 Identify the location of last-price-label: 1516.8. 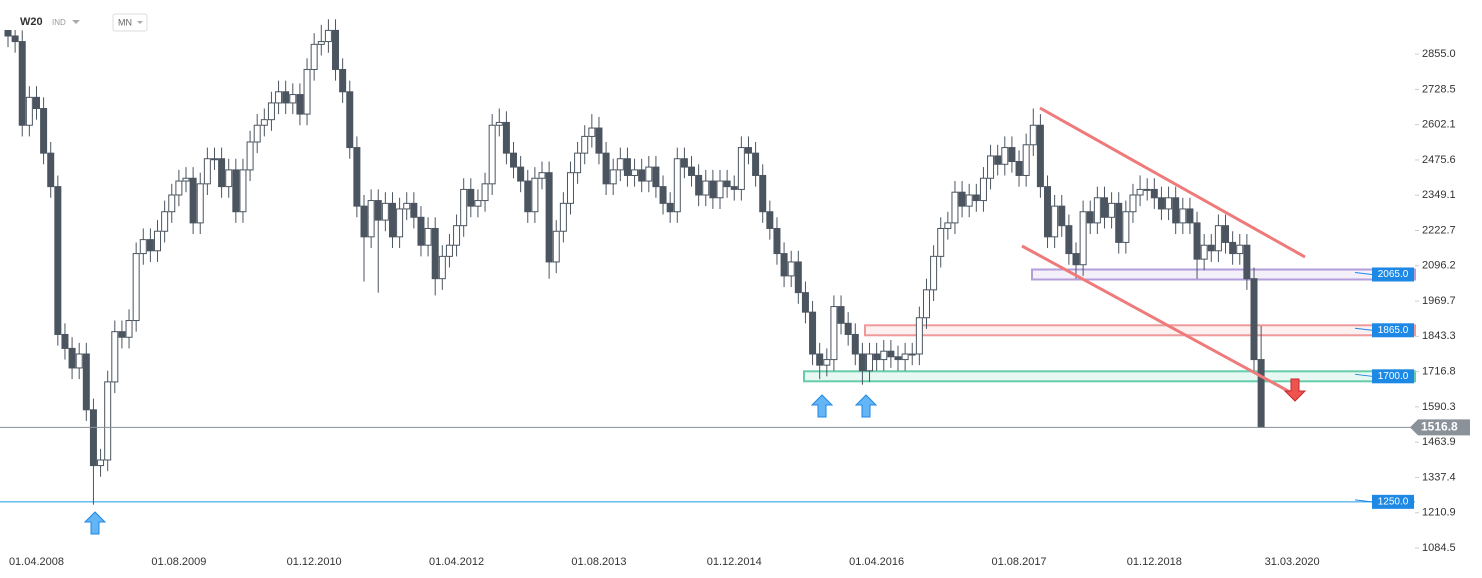
(1439, 427).